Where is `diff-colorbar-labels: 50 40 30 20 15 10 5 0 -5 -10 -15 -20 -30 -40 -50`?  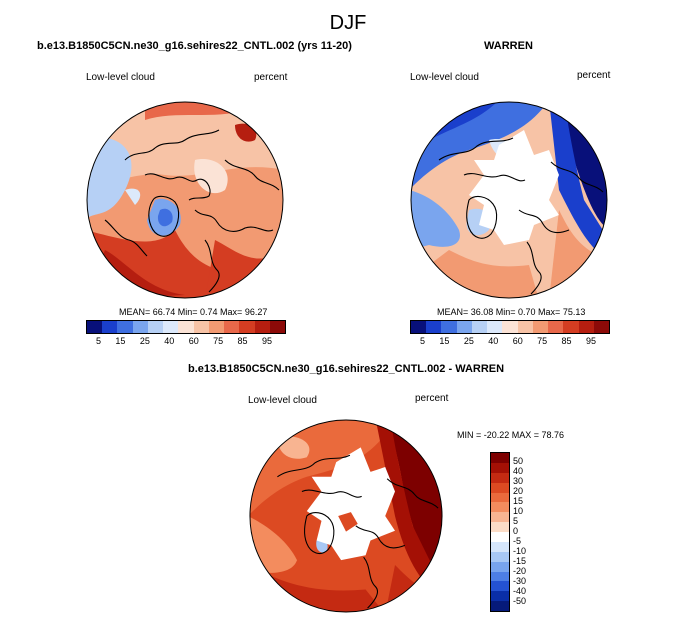
diff-colorbar-labels: 50 40 30 20 15 10 5 0 -5 -10 -15 -20 -30 -40 -50 is located at coordinates (519, 531).